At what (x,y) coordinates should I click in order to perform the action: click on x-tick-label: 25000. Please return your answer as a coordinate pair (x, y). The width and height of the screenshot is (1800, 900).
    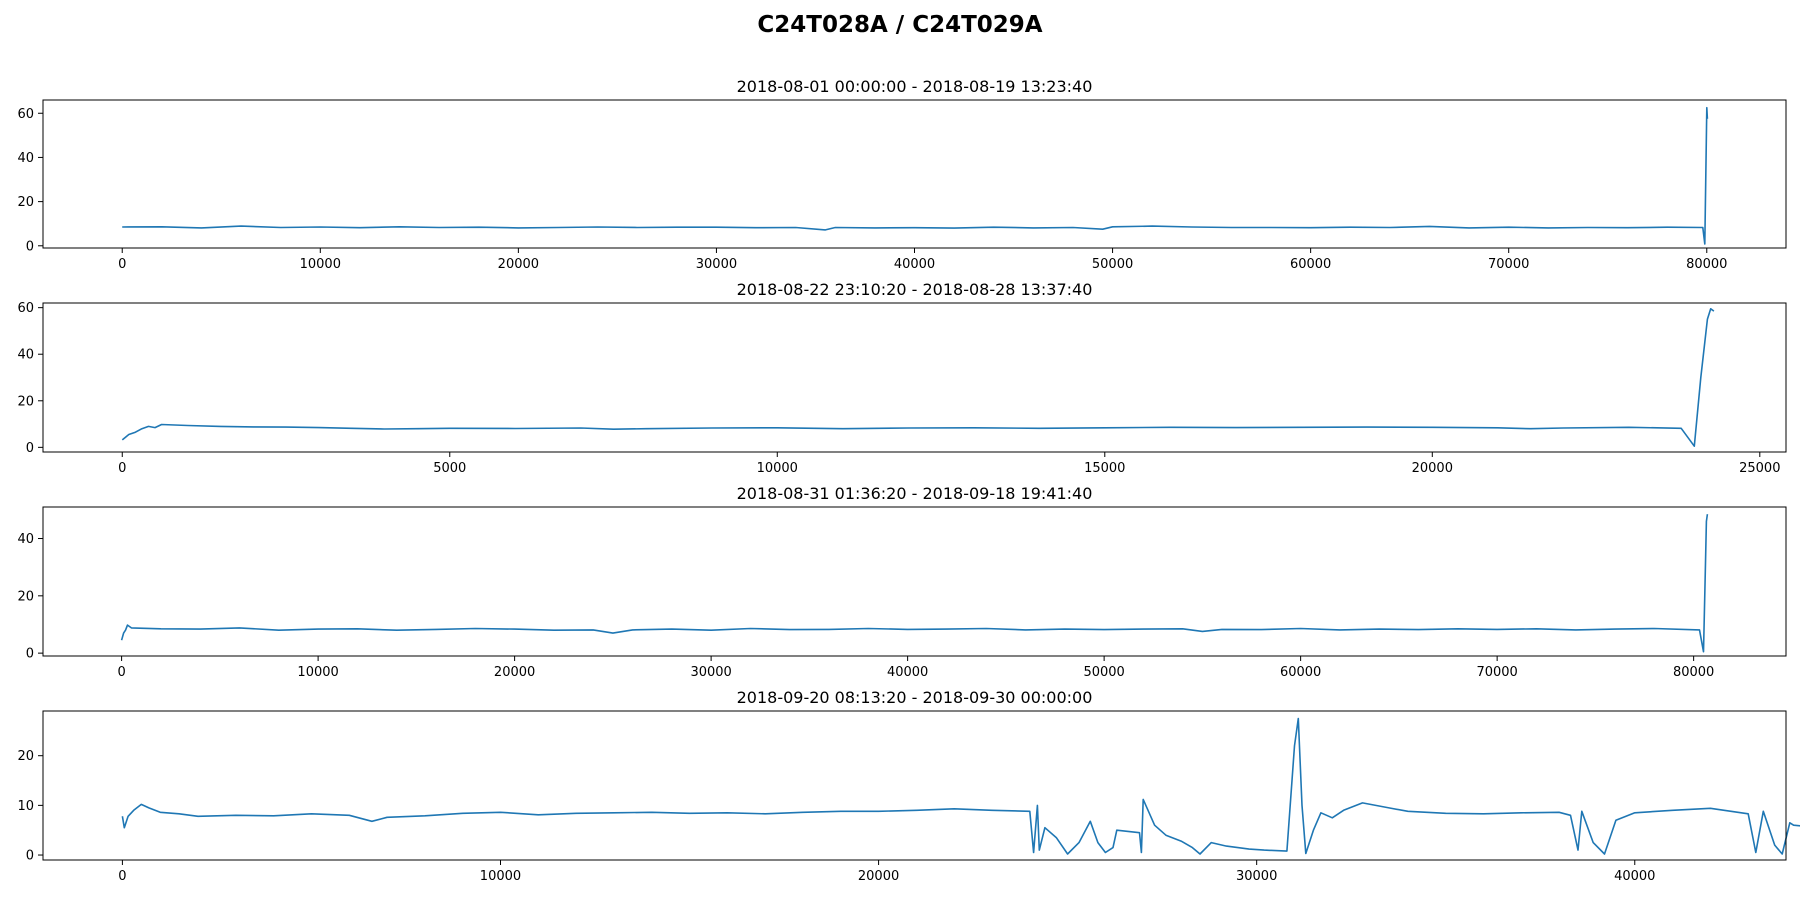
    Looking at the image, I should click on (1759, 468).